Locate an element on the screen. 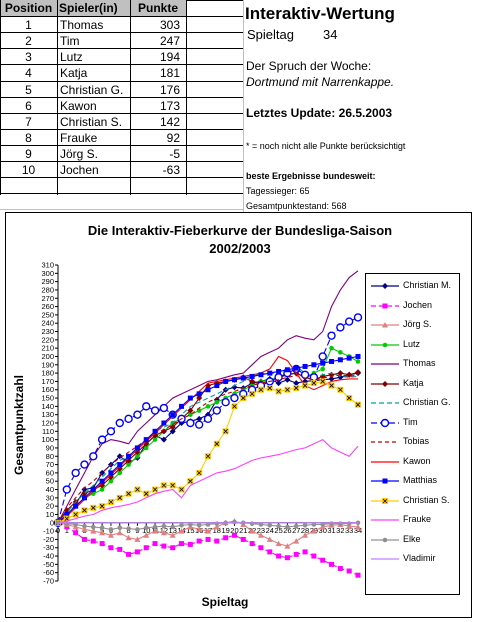 The image size is (477, 622). series-frauke is located at coordinates (208, 481).